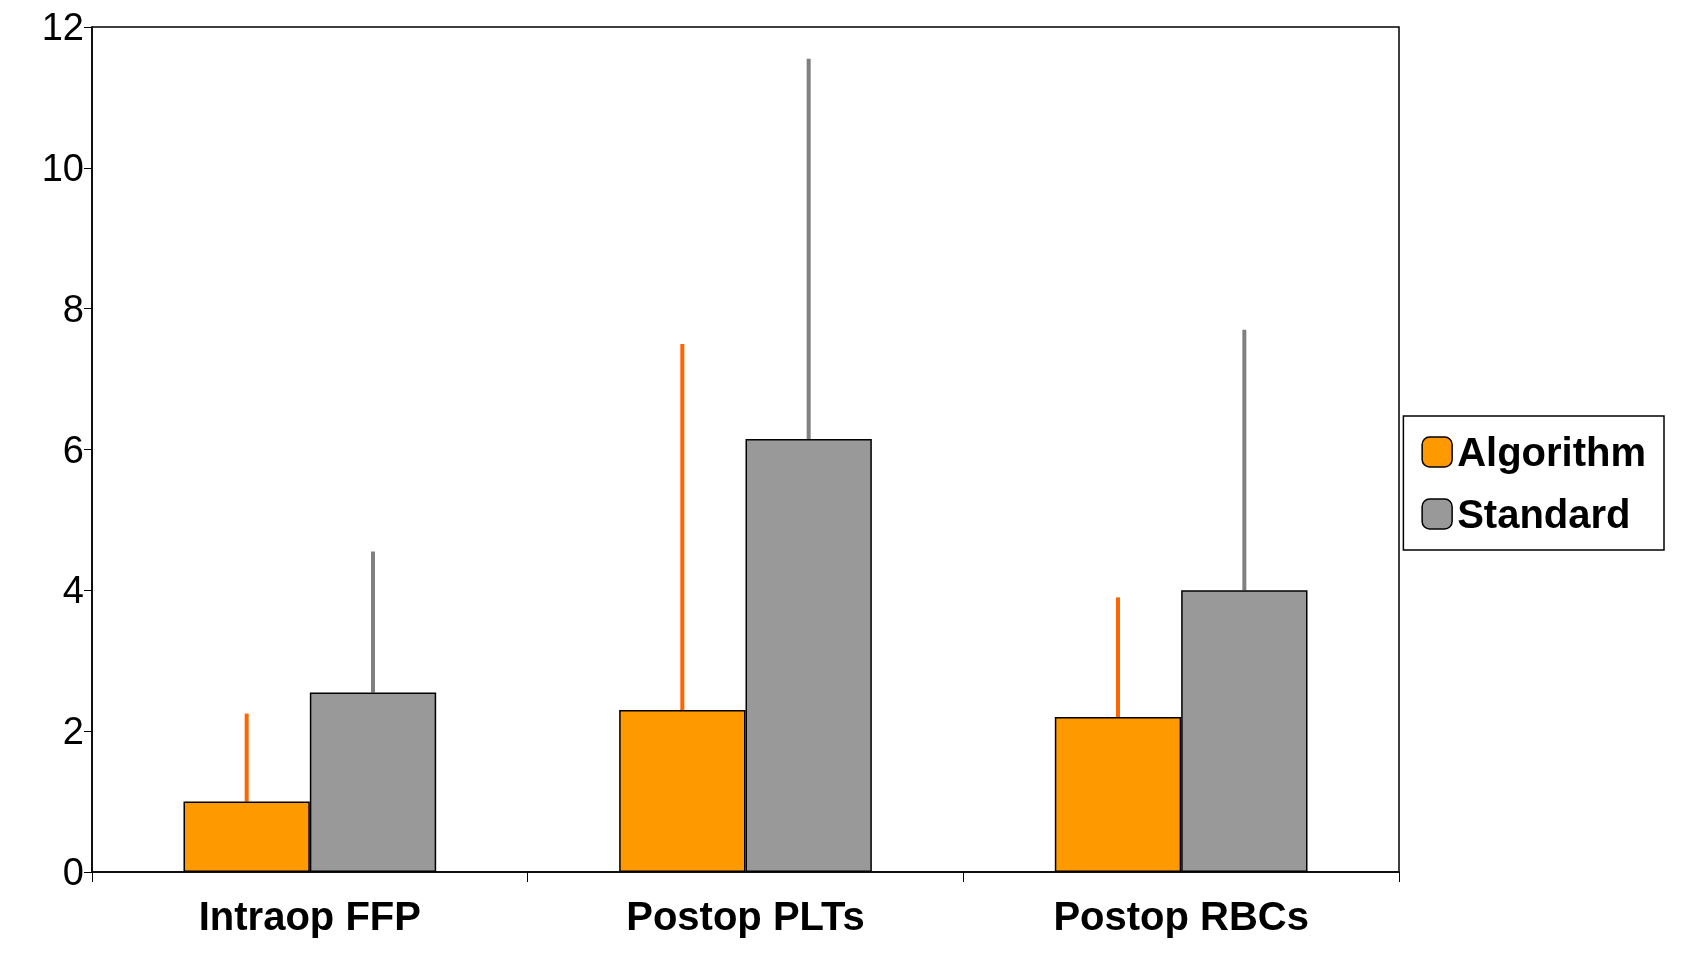  Describe the element at coordinates (73, 449) in the screenshot. I see `y-tick-label: 6` at that location.